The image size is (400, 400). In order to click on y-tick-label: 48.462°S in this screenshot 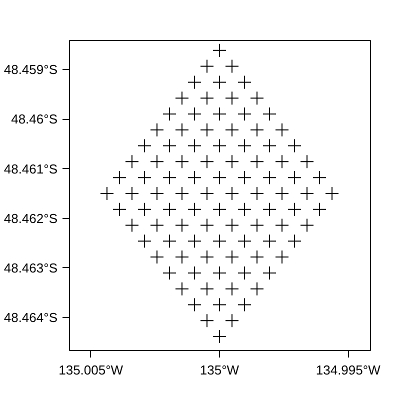, I will do `click(31, 218)`.